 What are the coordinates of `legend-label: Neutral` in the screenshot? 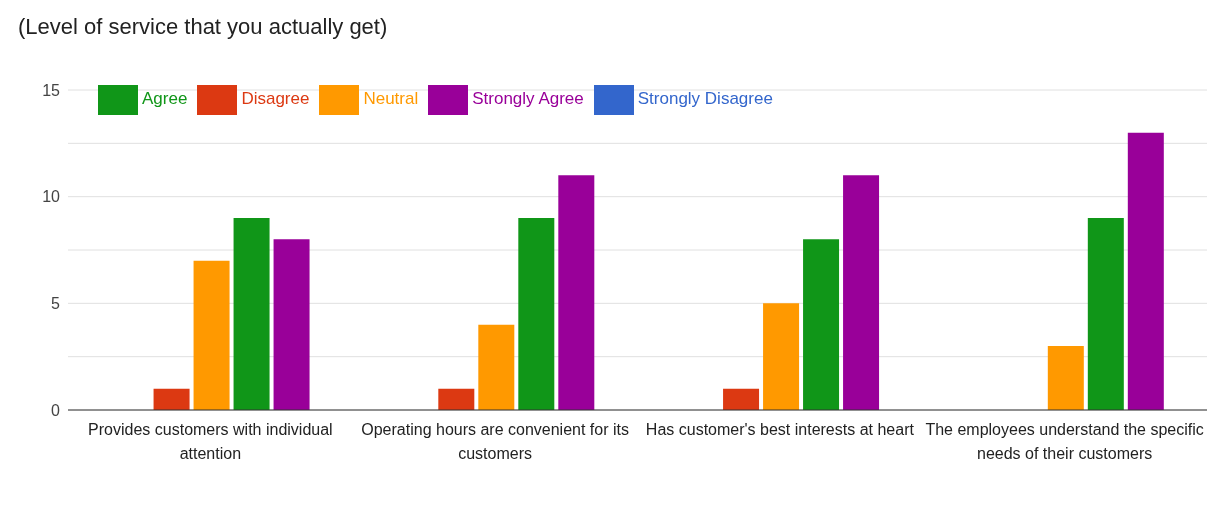 It's located at (391, 99).